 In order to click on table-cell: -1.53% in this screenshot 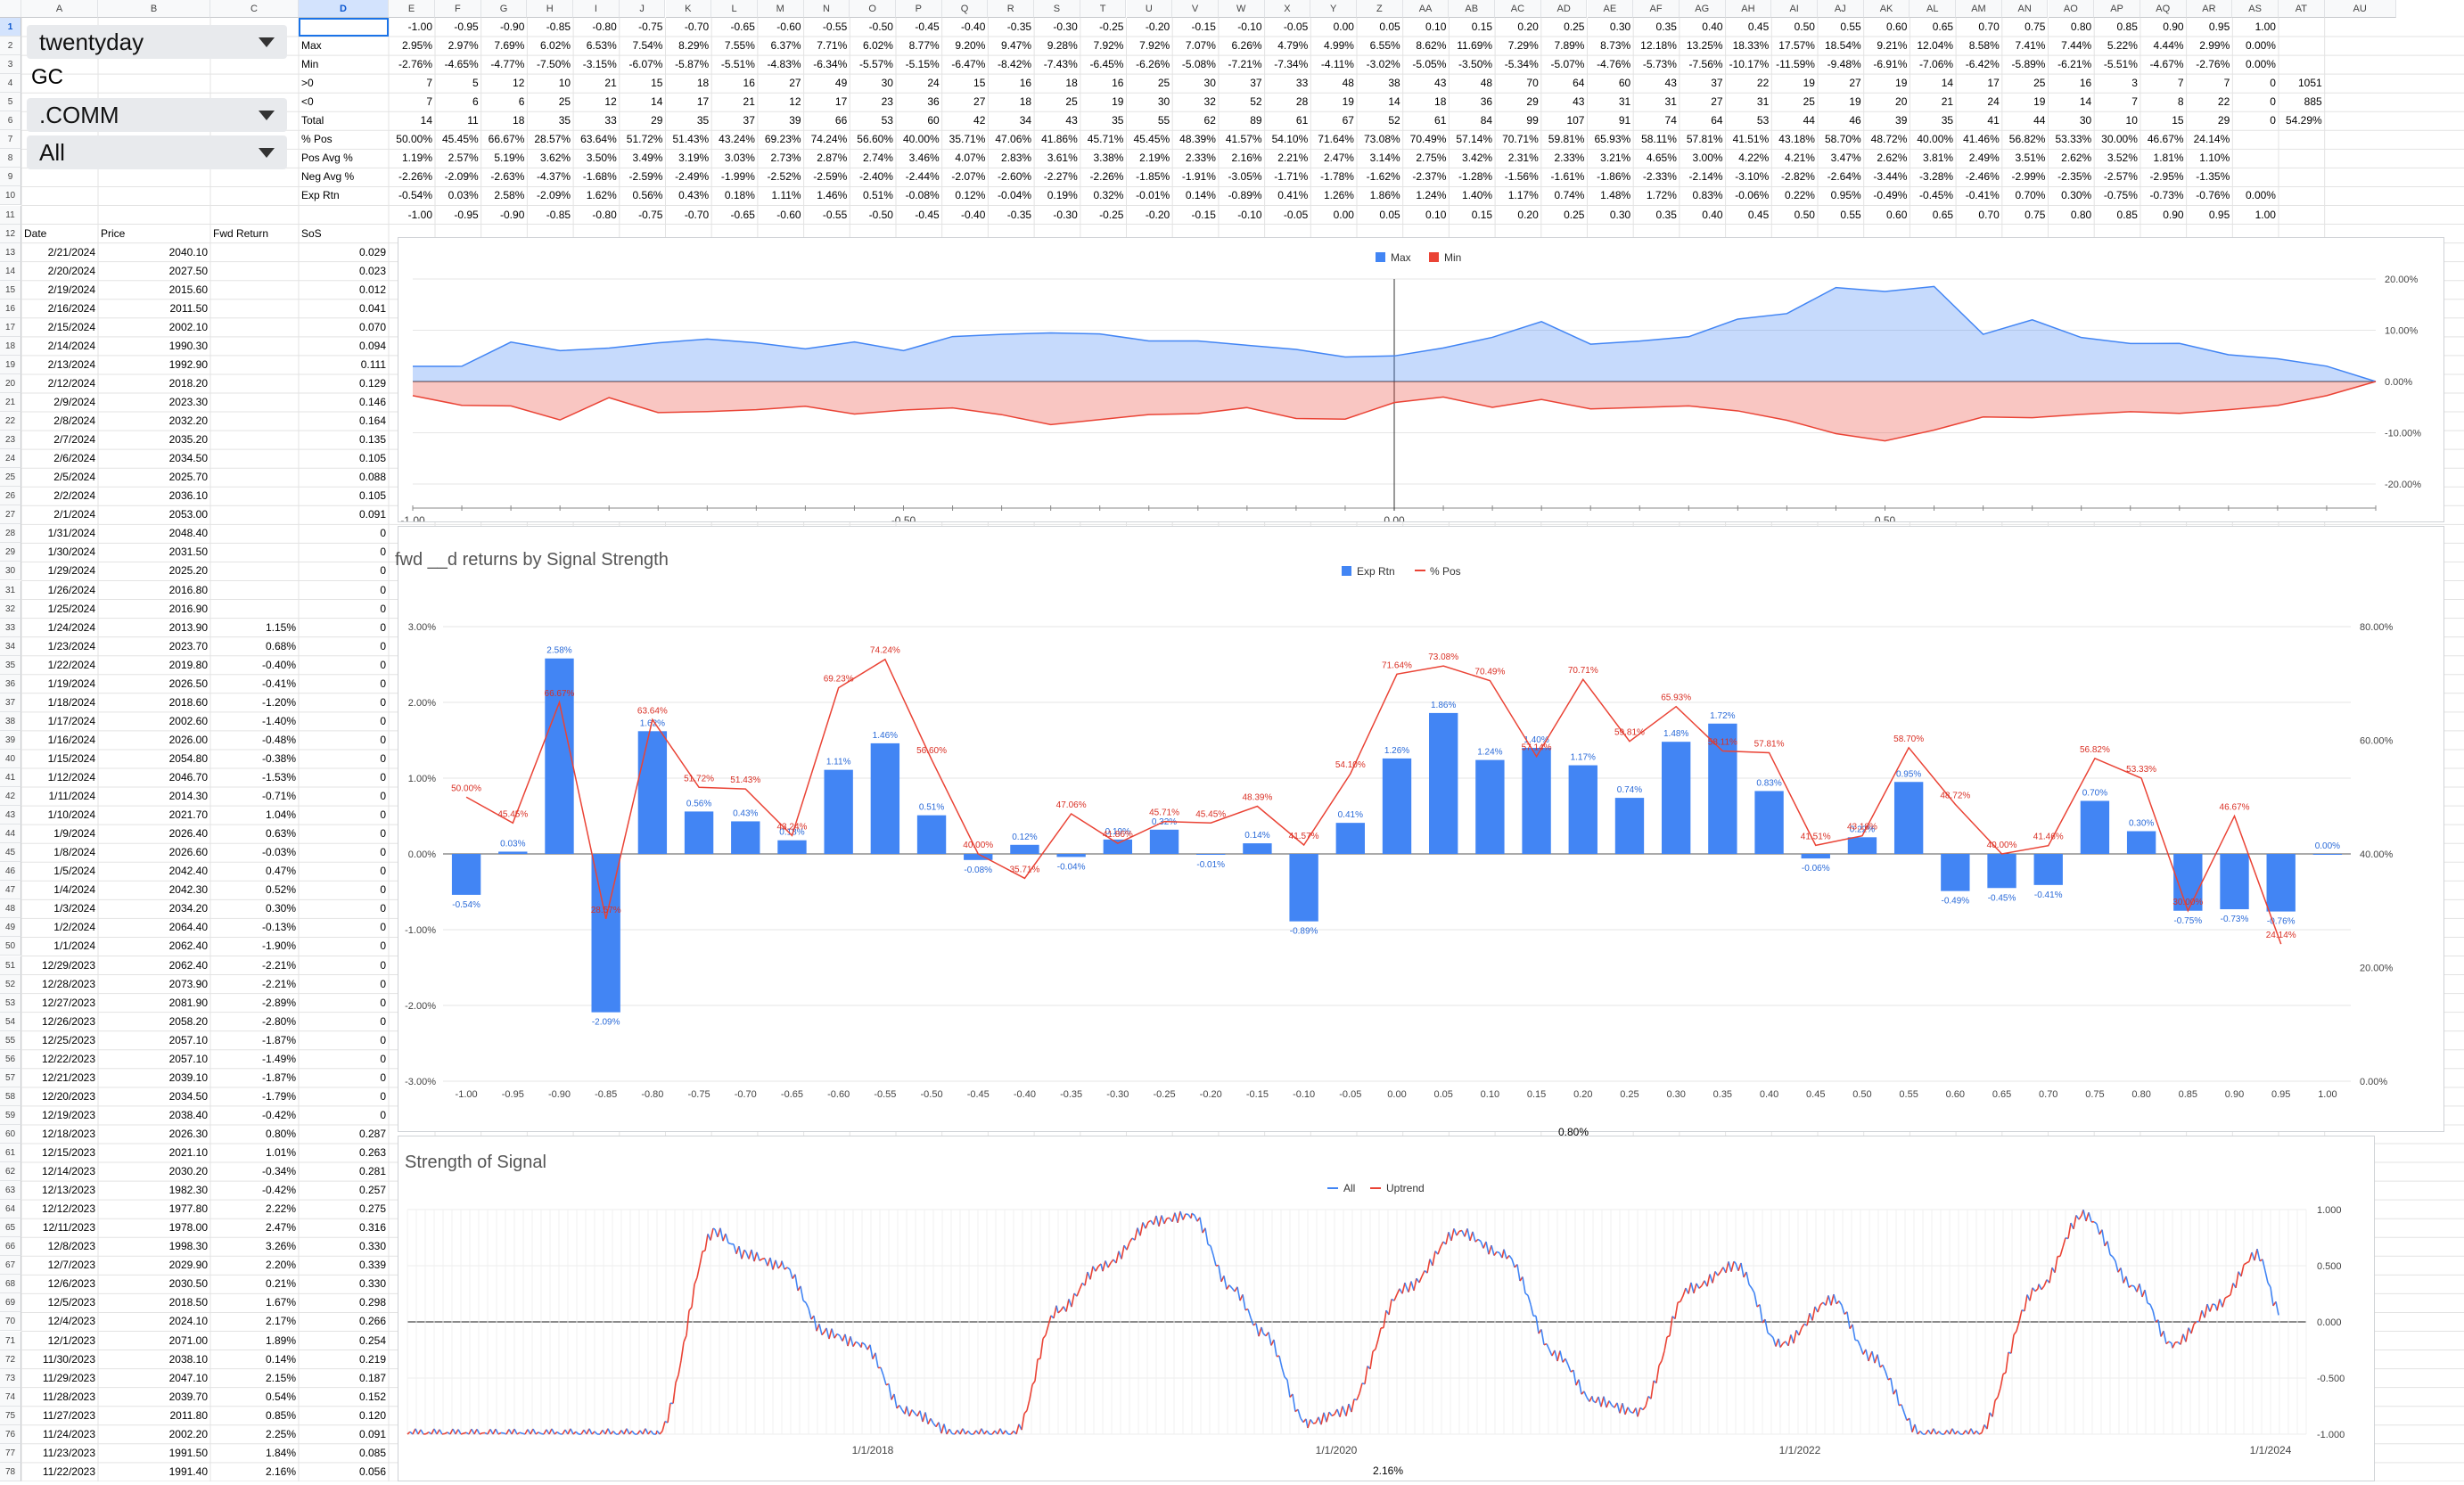, I will do `click(254, 777)`.